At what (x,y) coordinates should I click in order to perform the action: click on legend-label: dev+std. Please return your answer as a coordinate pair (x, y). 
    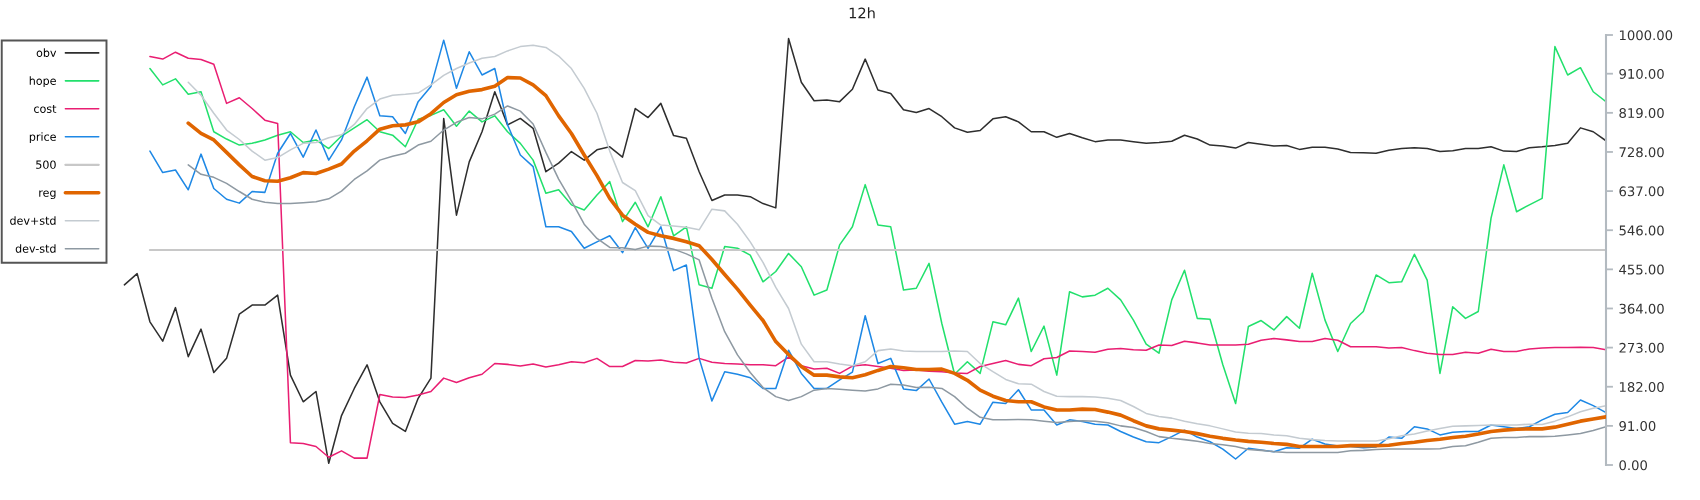
    Looking at the image, I should click on (33, 220).